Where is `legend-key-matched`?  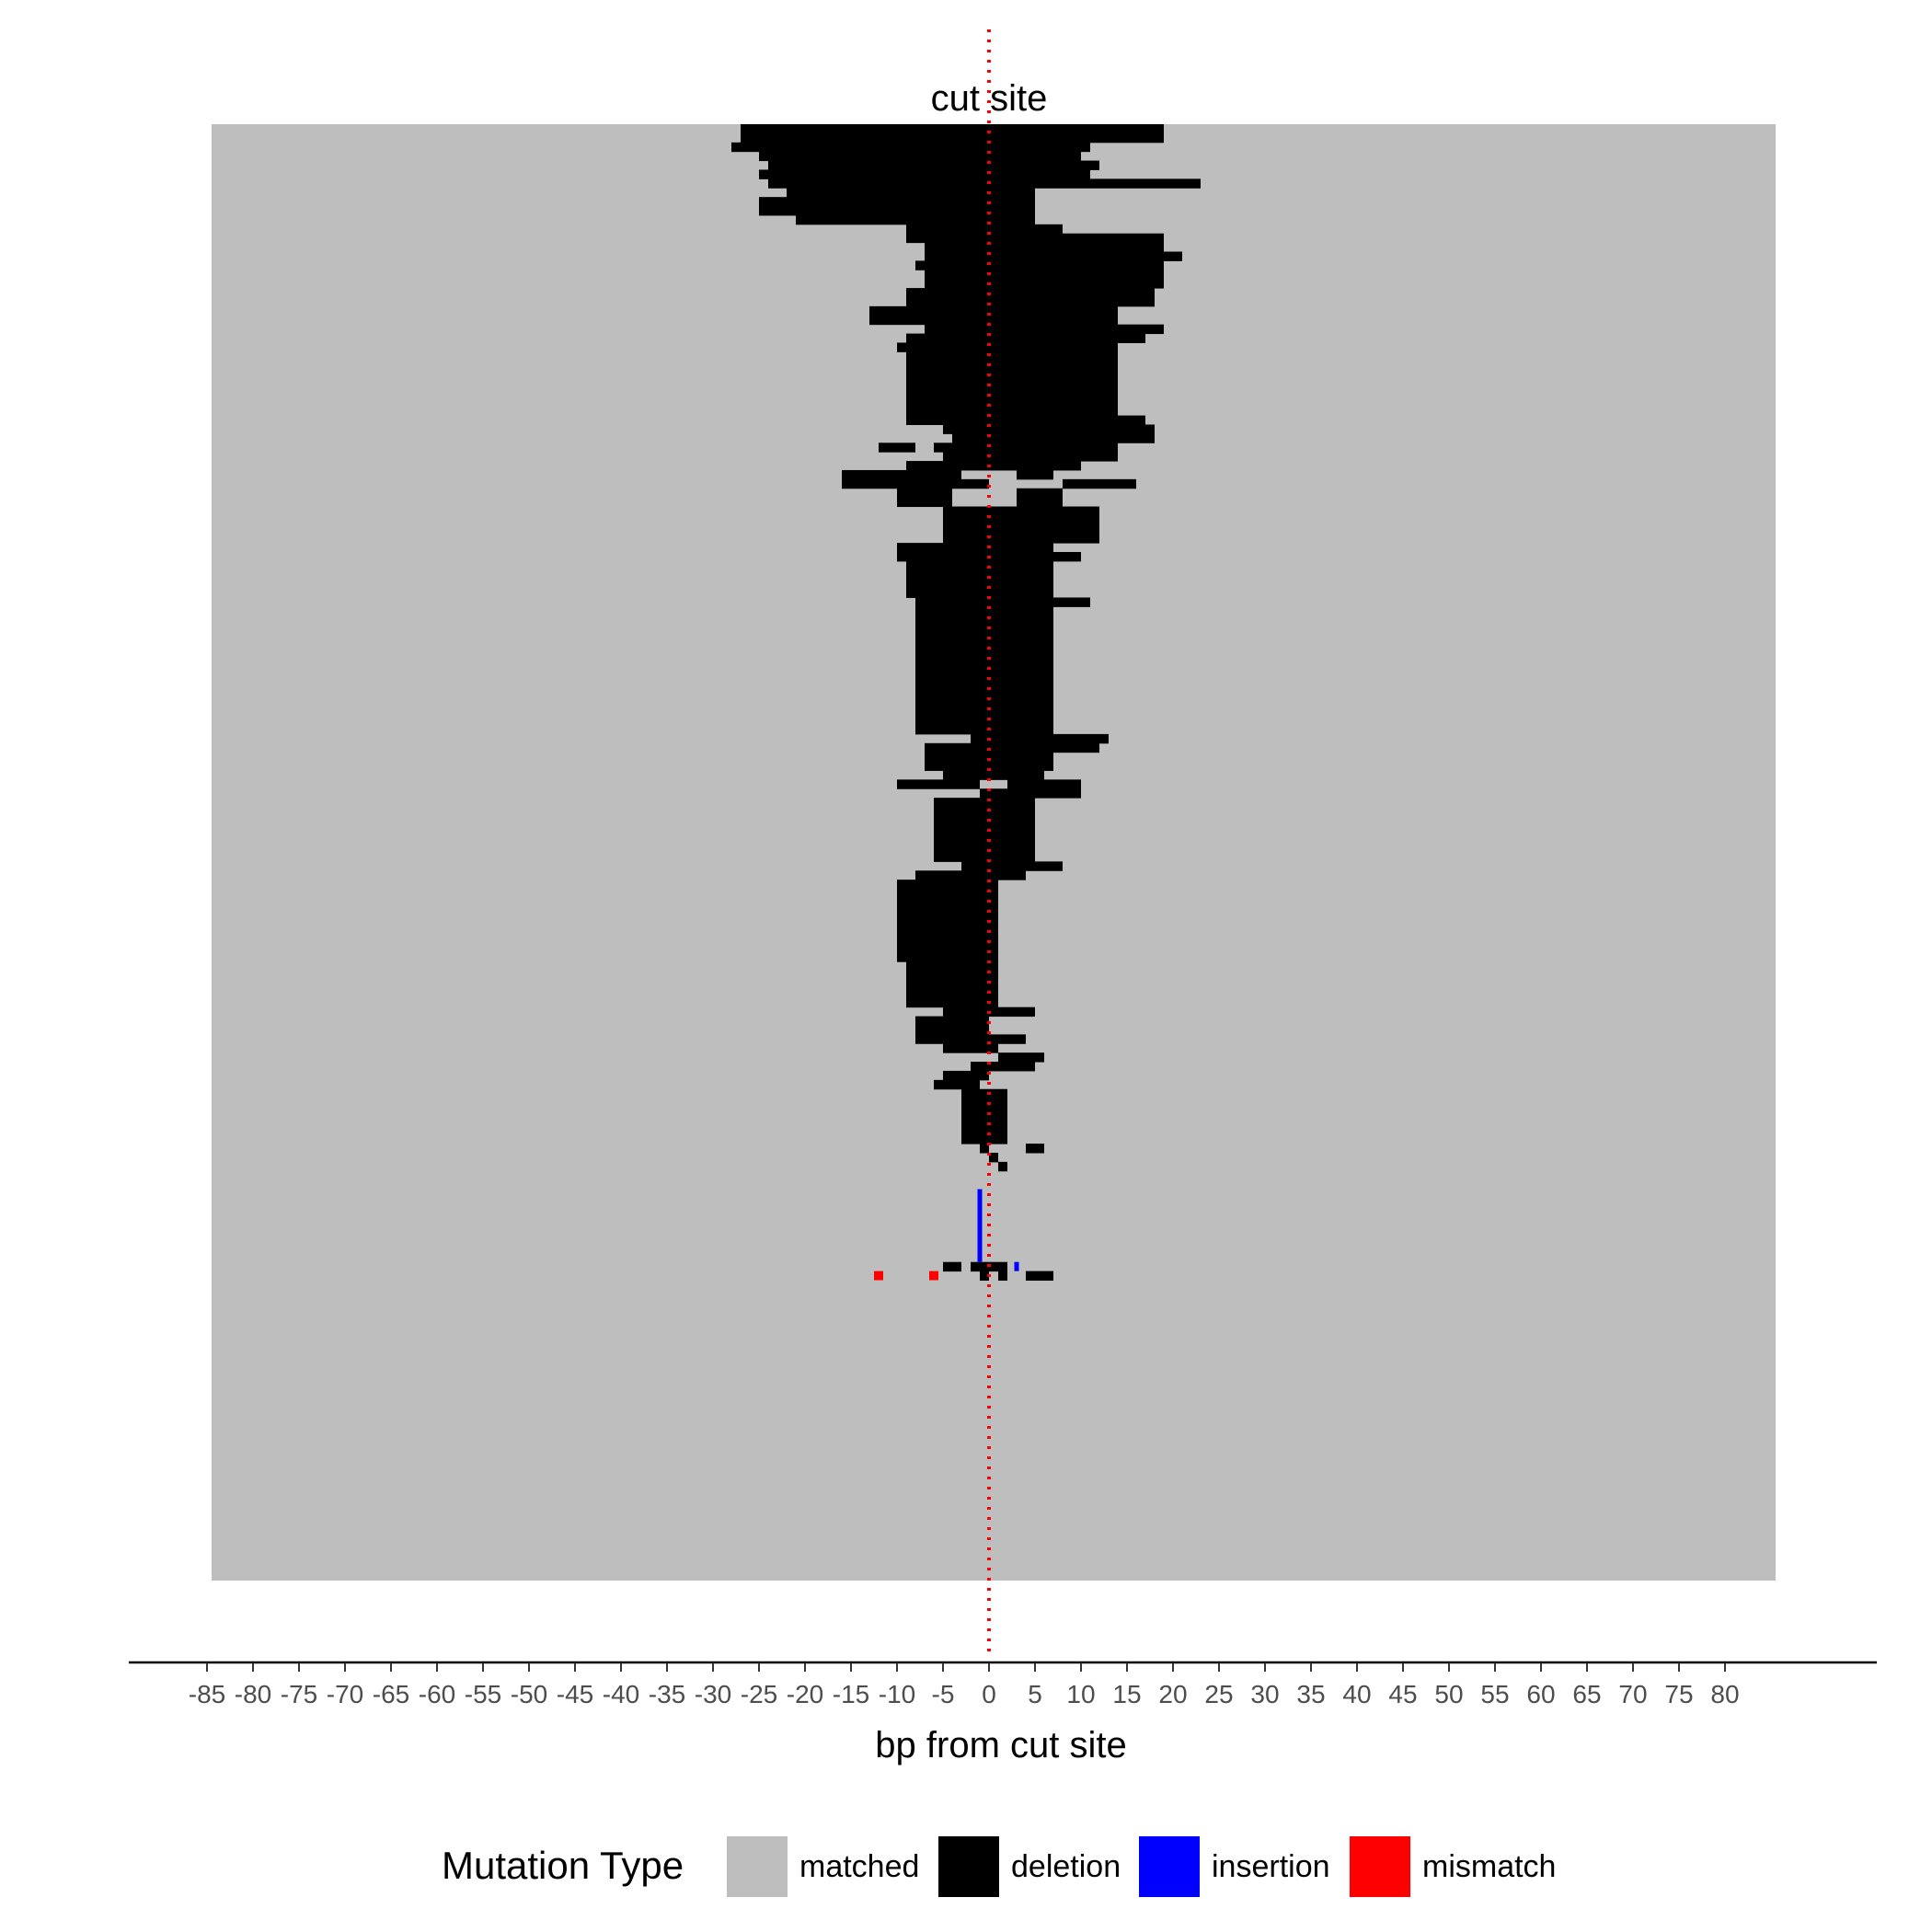
legend-key-matched is located at coordinates (757, 1866).